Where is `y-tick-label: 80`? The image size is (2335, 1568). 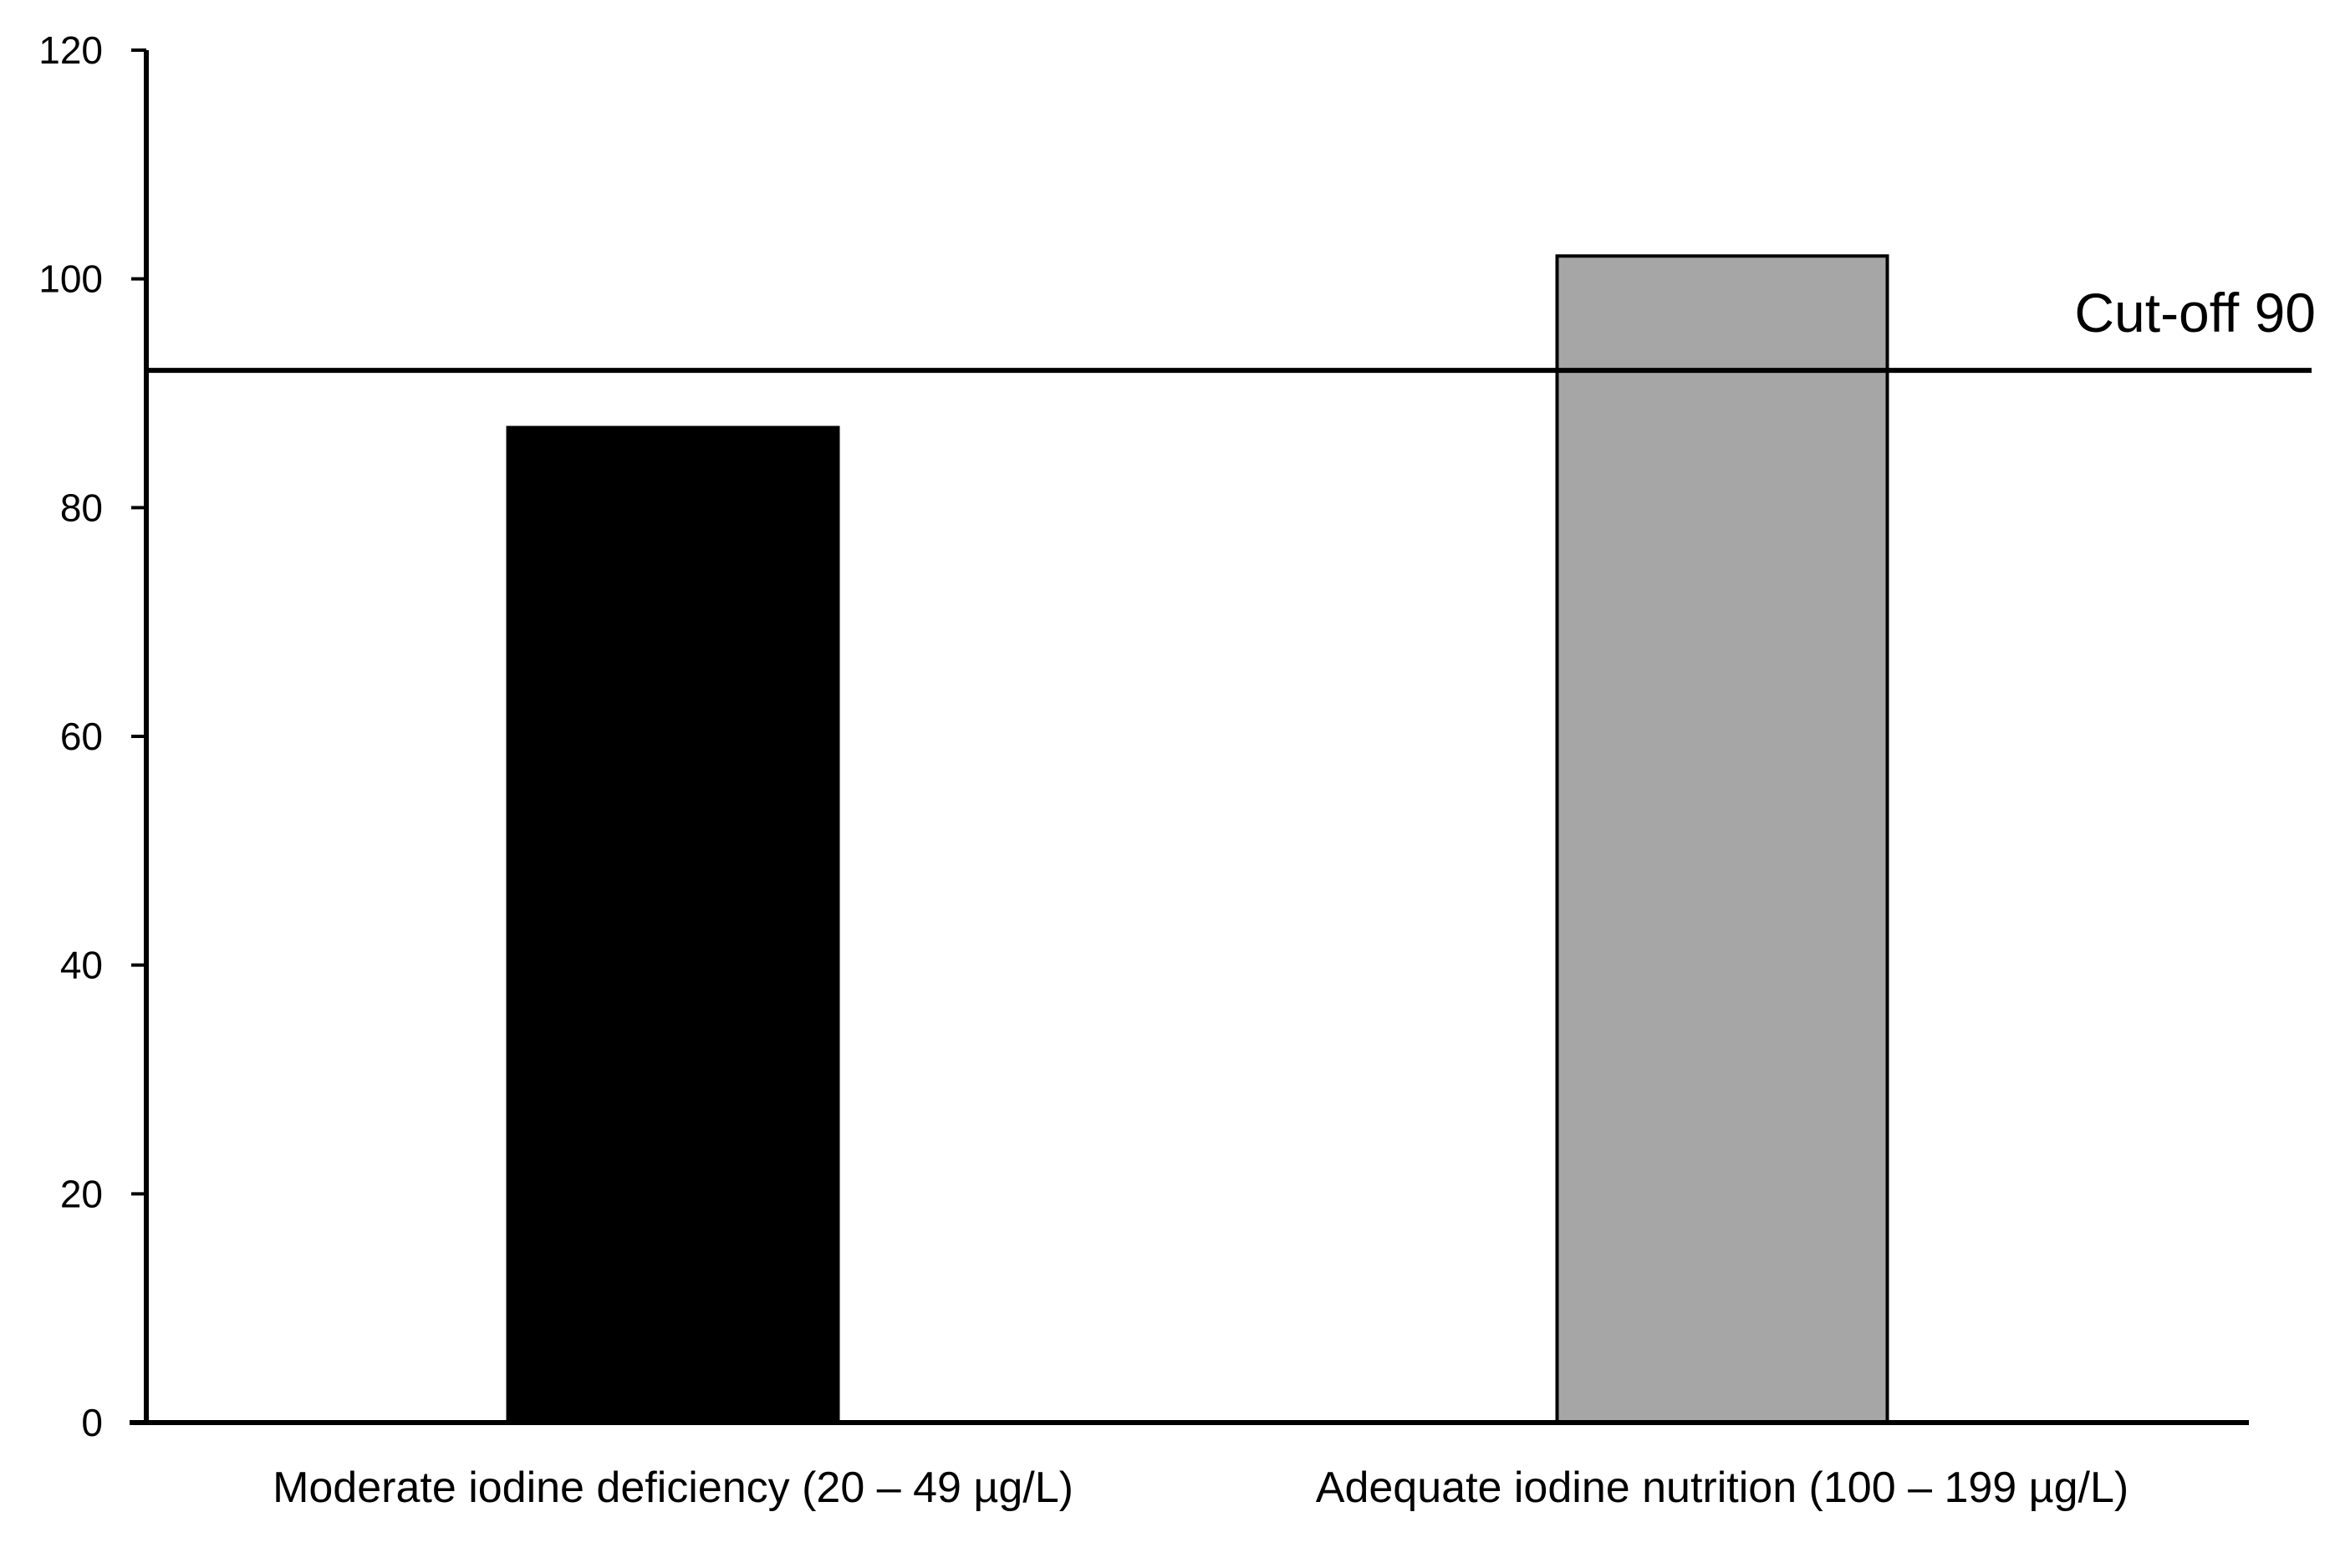
y-tick-label: 80 is located at coordinates (81, 507).